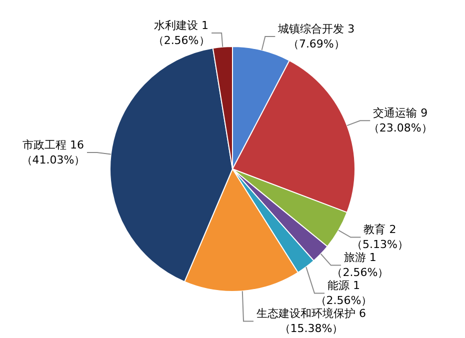  I want to click on data-label: （23.08%）, so click(400, 127).